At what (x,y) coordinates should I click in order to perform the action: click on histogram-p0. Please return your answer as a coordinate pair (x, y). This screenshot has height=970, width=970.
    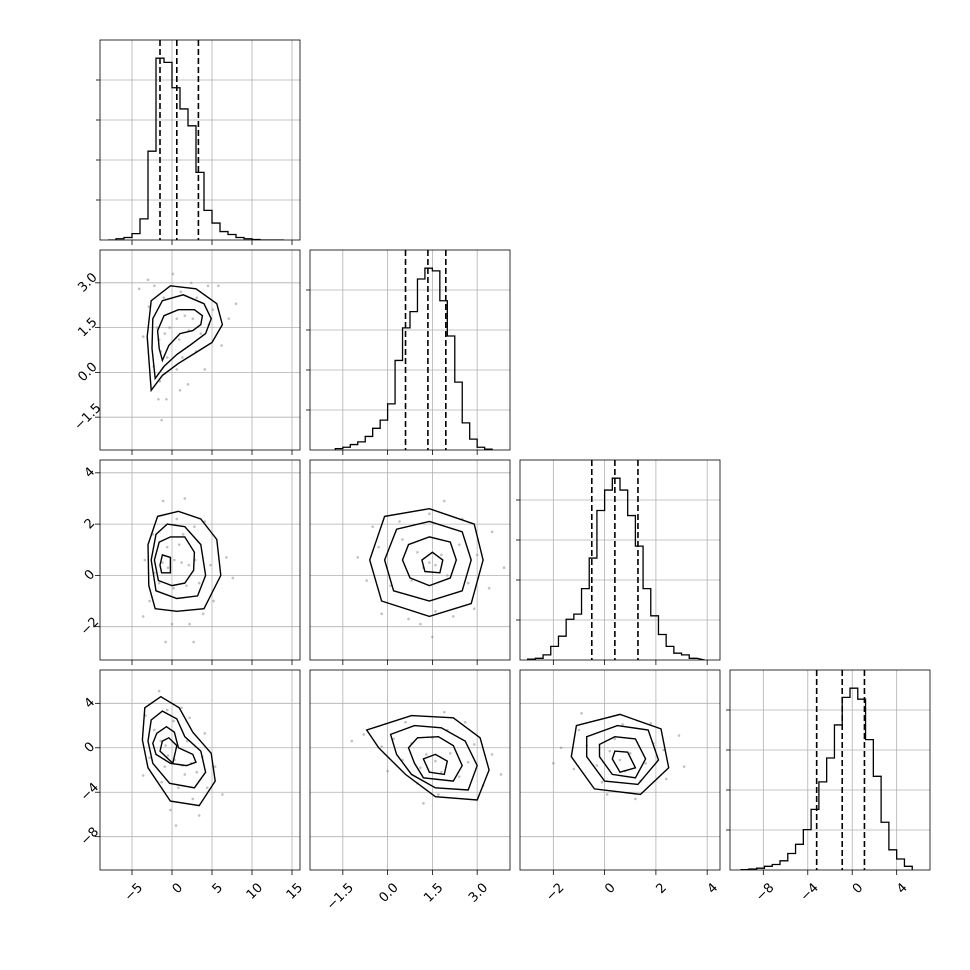
    Looking at the image, I should click on (196, 148).